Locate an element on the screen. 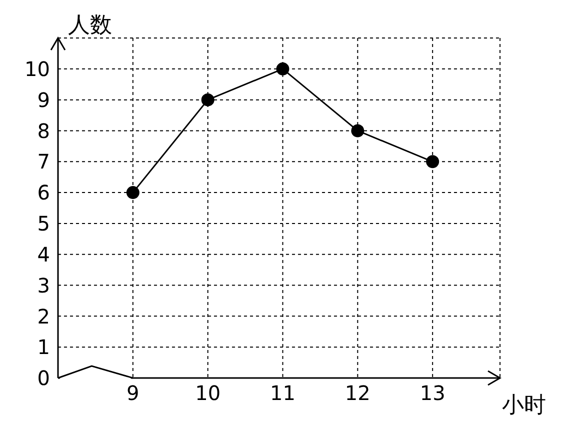  x-tick-label: 13 is located at coordinates (433, 393).